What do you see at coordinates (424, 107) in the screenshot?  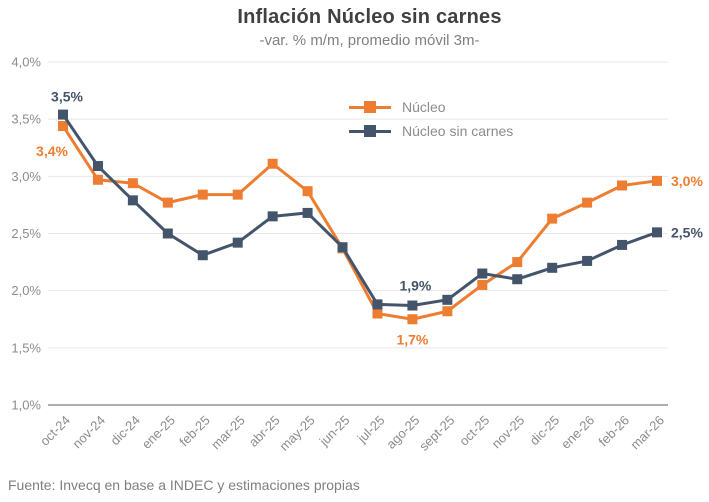 I see `legend-label-nucleo: Núcleo` at bounding box center [424, 107].